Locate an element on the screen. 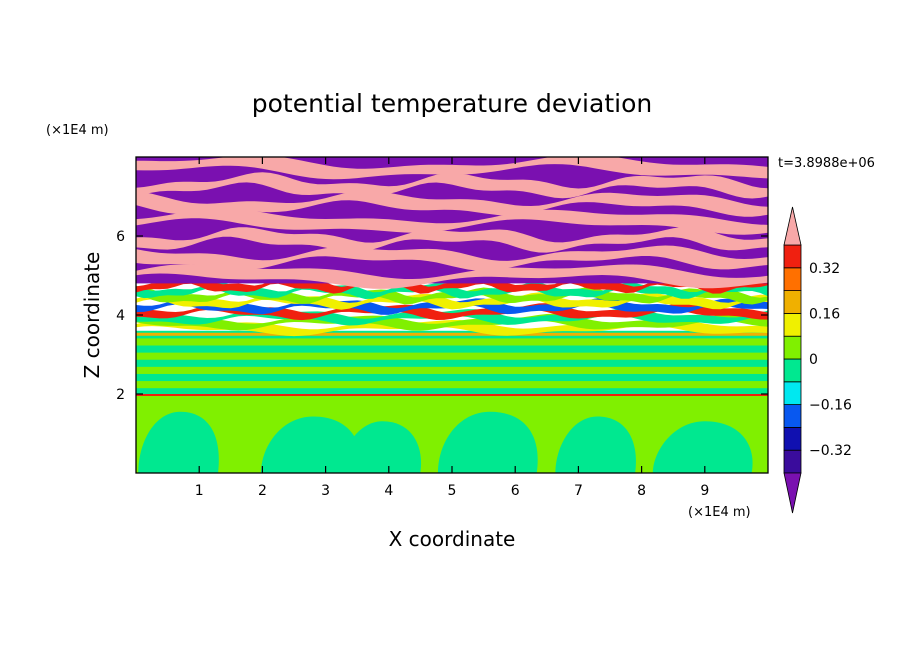 The height and width of the screenshot is (654, 904). x-axis-unit: (×1E4 m) is located at coordinates (719, 512).